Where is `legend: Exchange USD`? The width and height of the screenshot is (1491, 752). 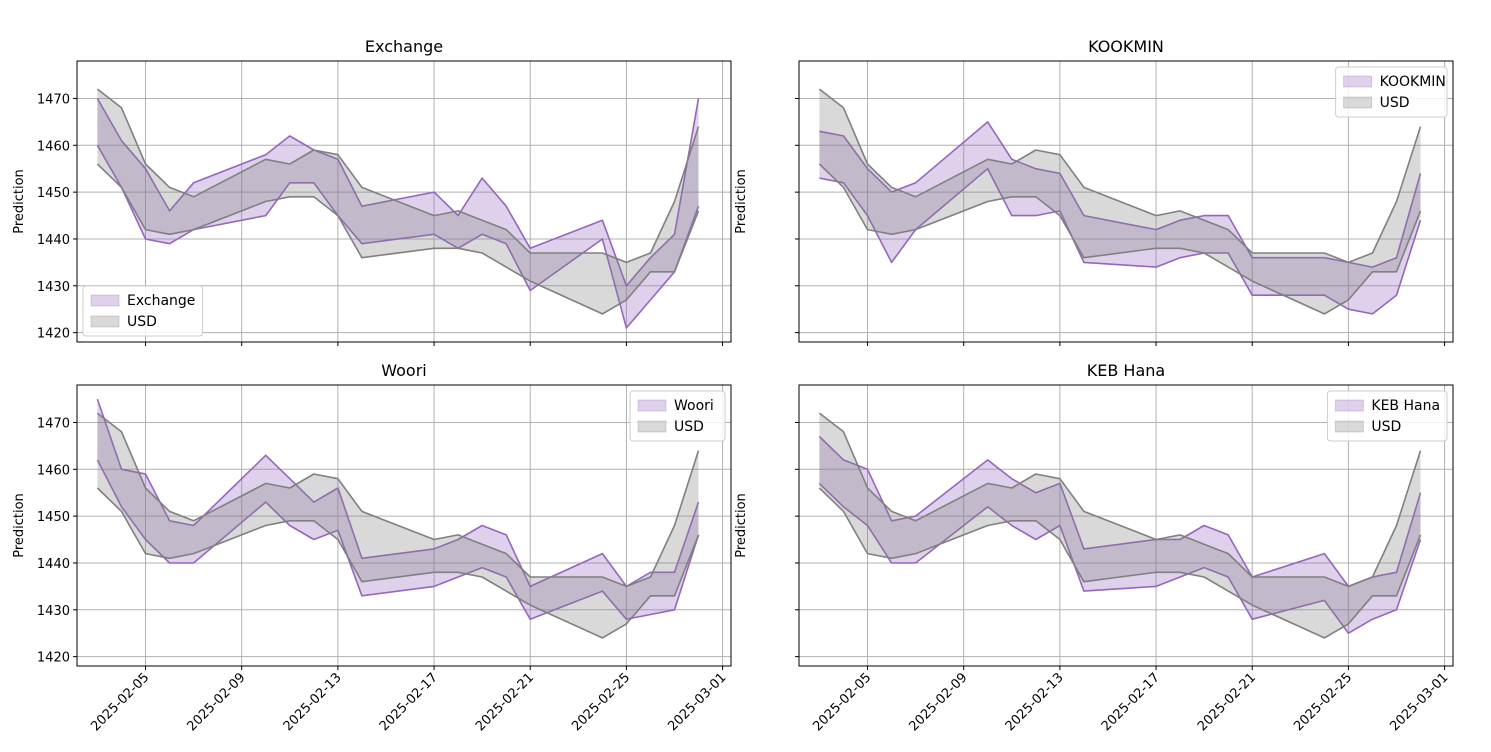
legend: Exchange USD is located at coordinates (143, 311).